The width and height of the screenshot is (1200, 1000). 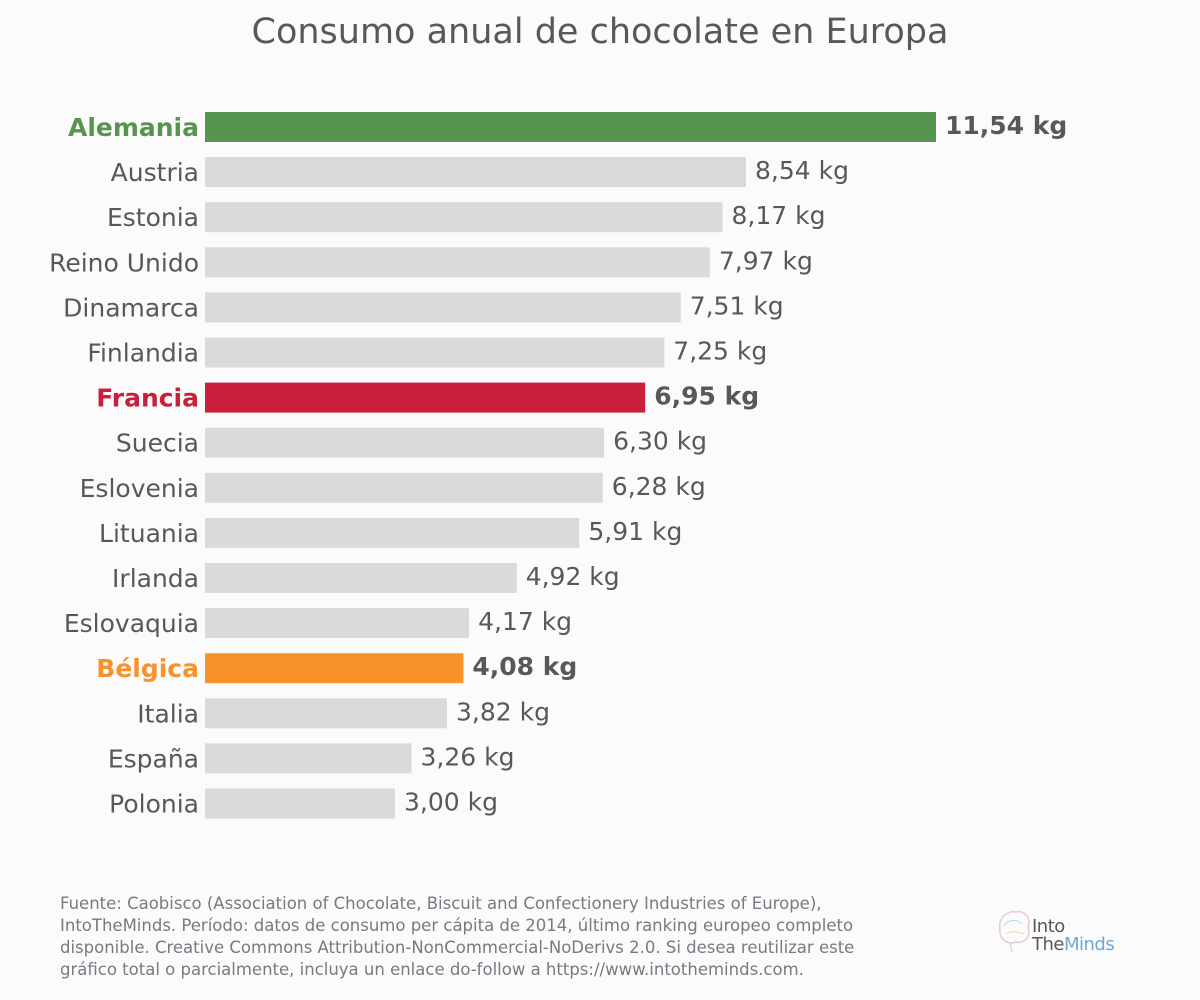 What do you see at coordinates (392, 532) in the screenshot?
I see `bar-lituania` at bounding box center [392, 532].